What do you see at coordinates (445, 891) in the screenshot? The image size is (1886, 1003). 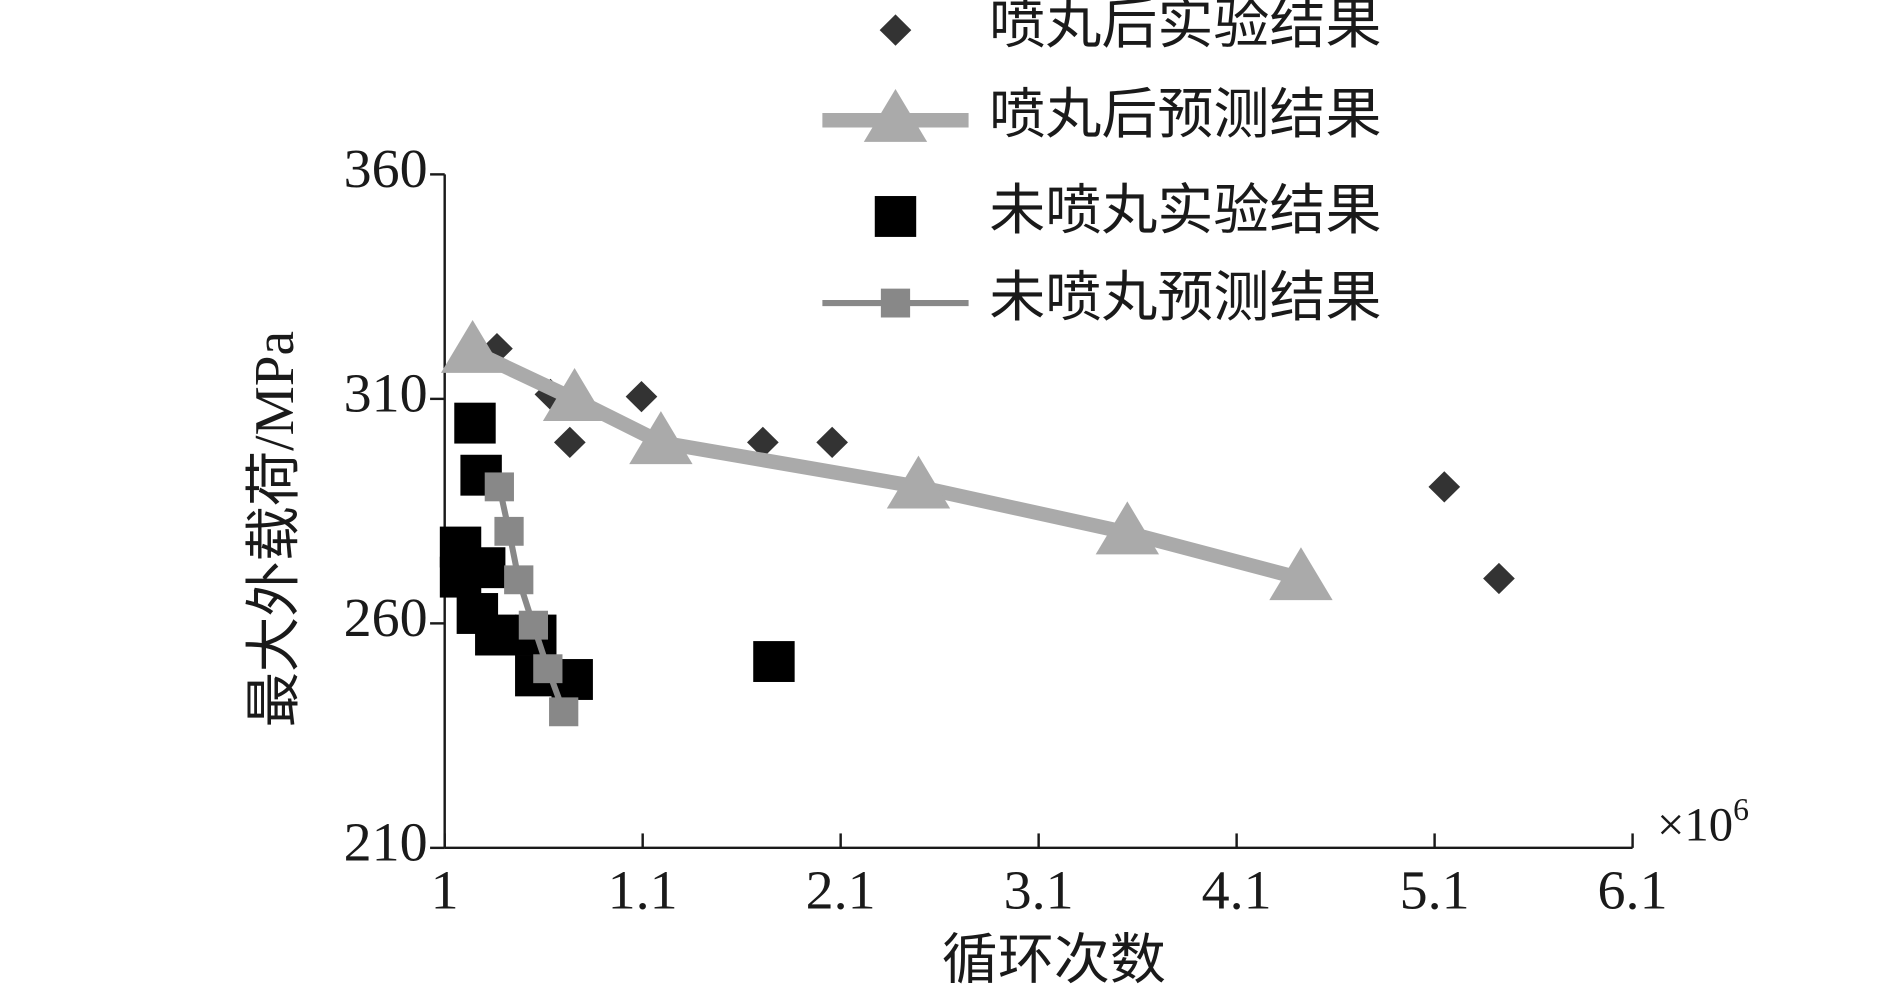 I see `x-tick-label: 1` at bounding box center [445, 891].